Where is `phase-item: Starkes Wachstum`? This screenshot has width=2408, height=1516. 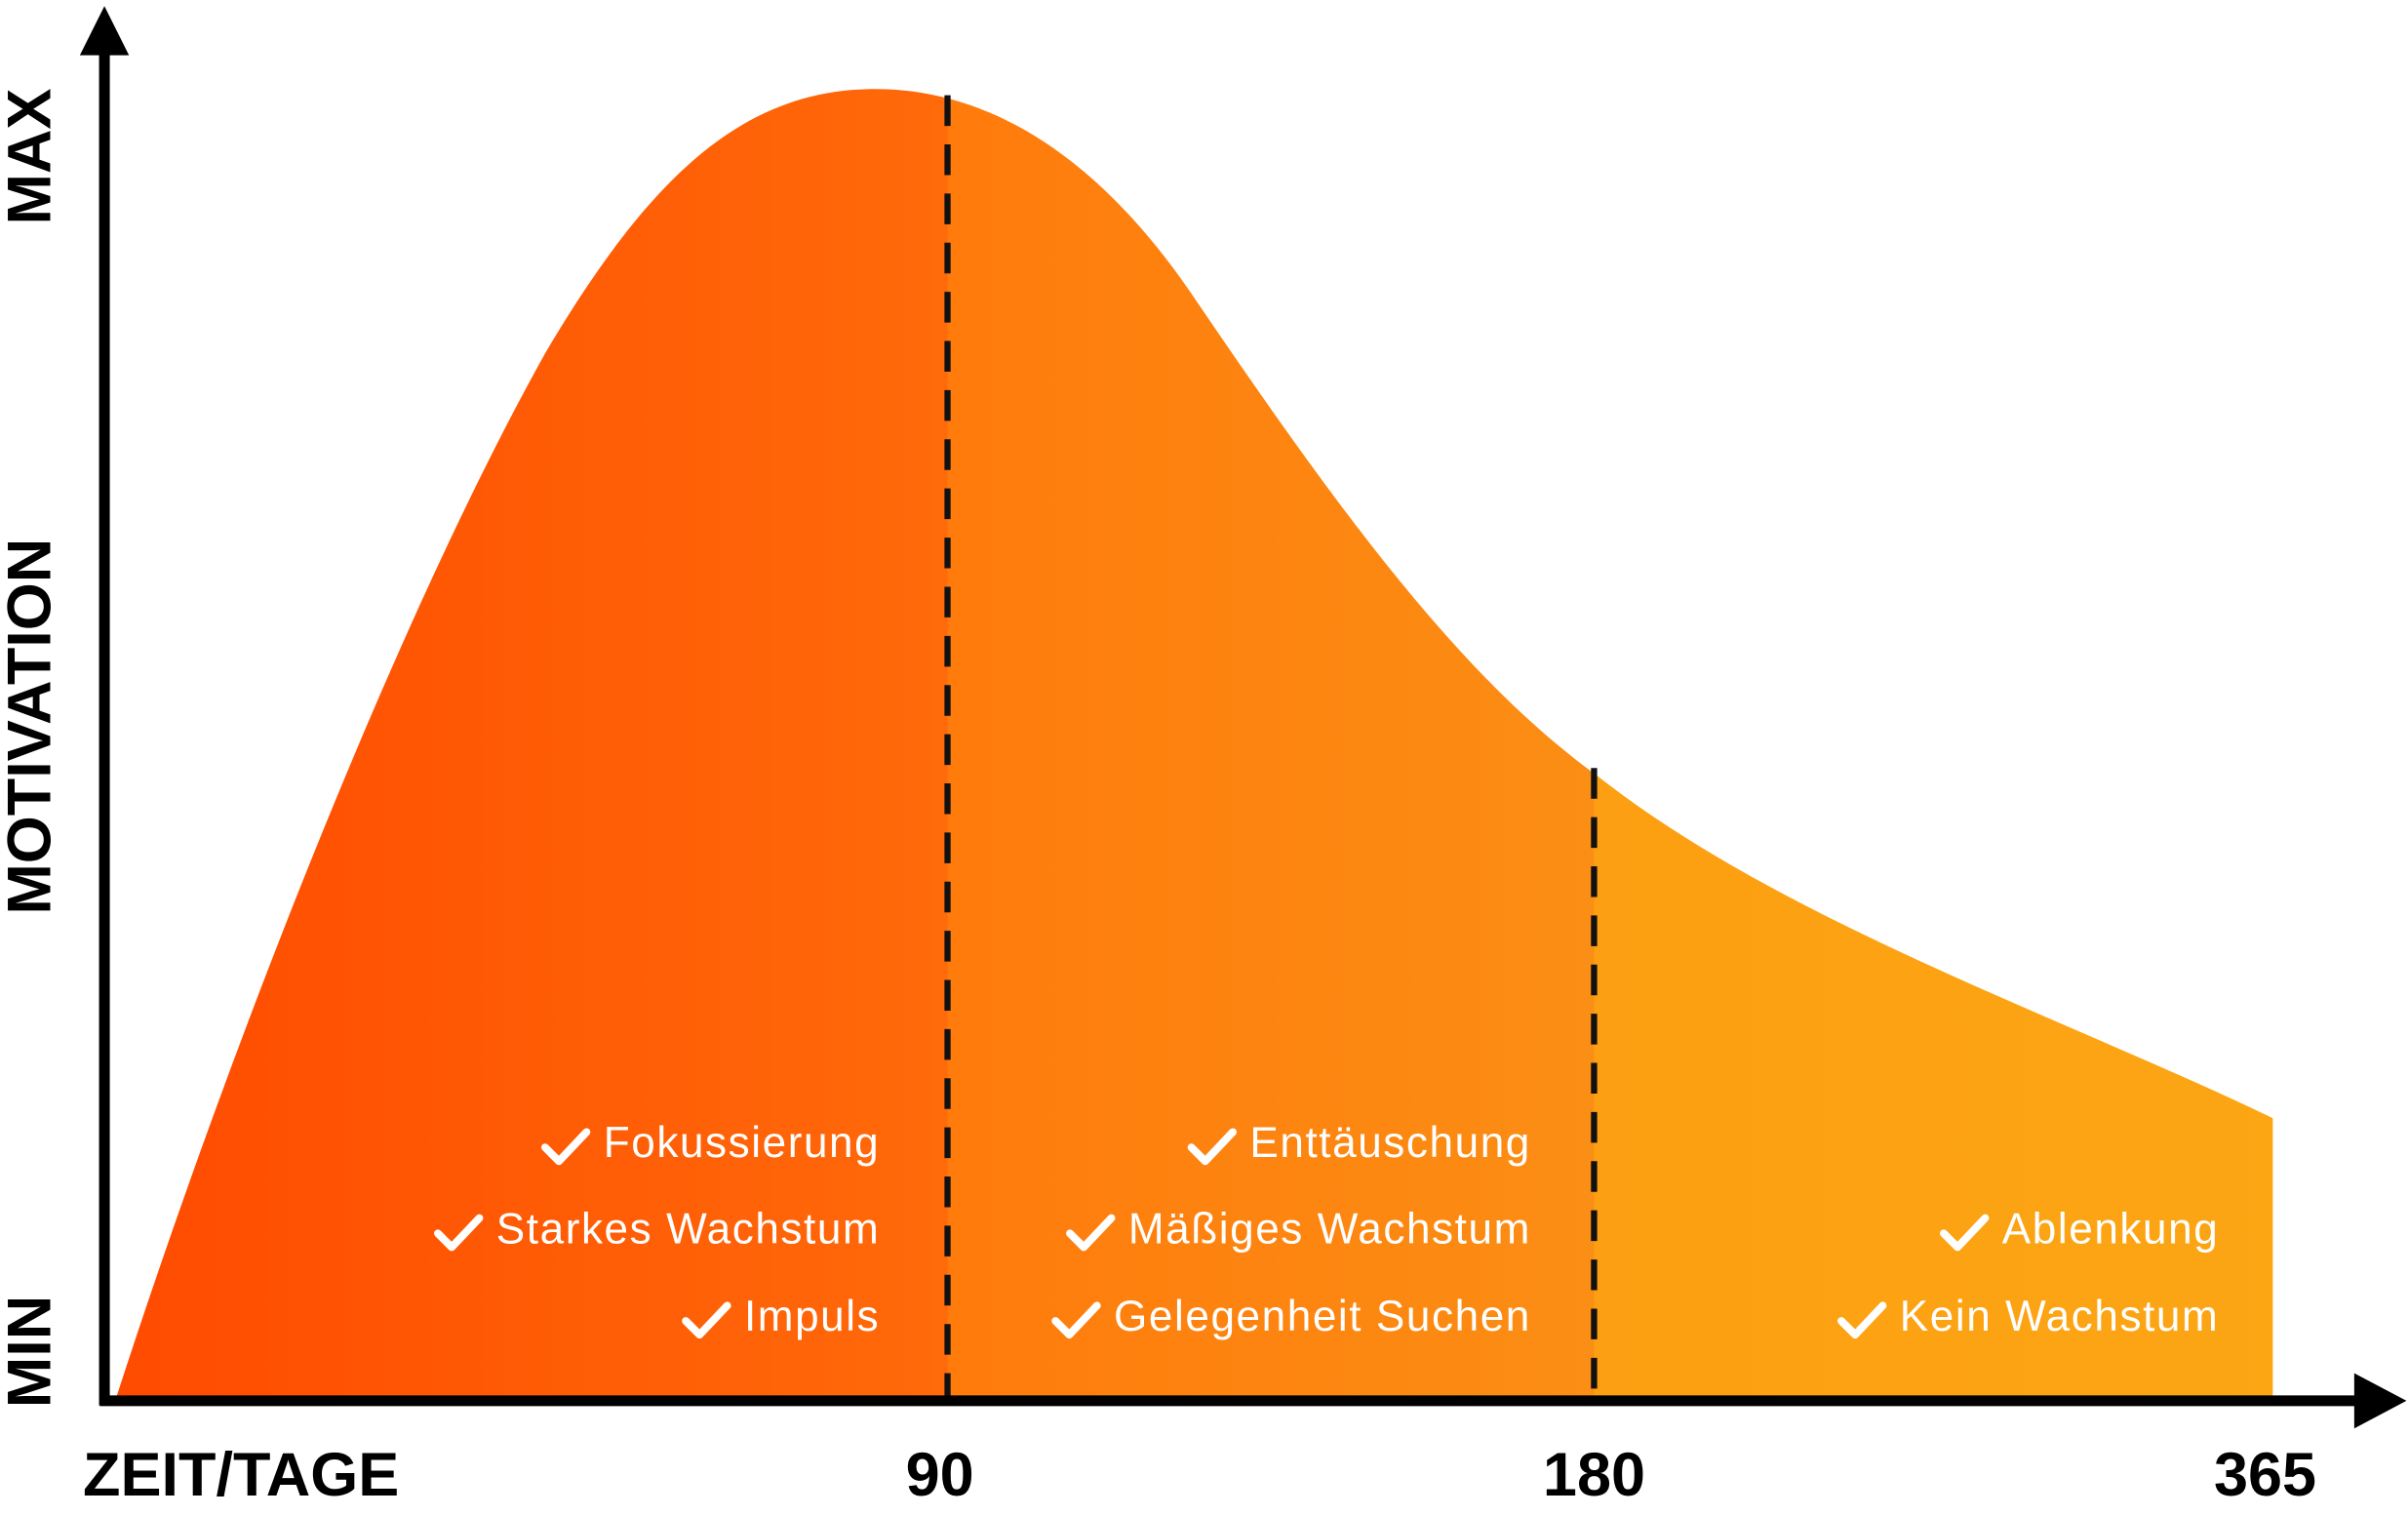 phase-item: Starkes Wachstum is located at coordinates (688, 1229).